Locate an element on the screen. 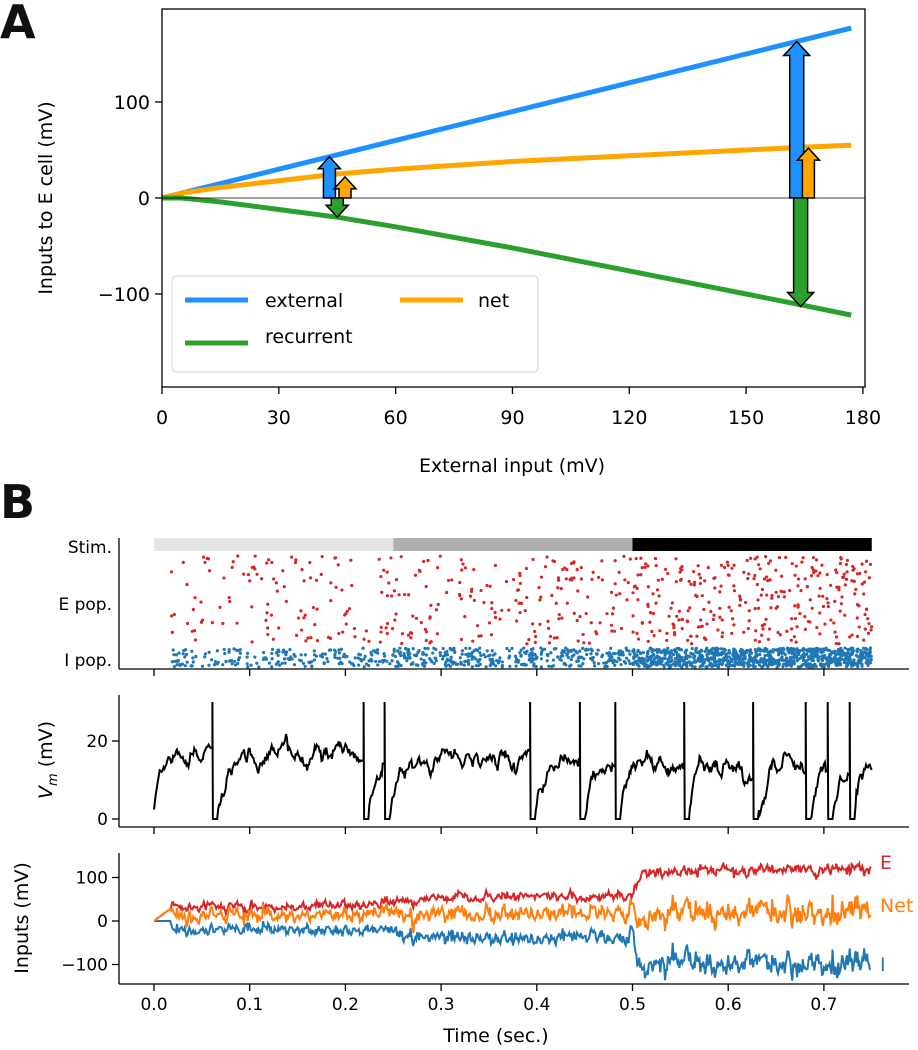  vm-ylabel-v: V is located at coordinates (46, 791).